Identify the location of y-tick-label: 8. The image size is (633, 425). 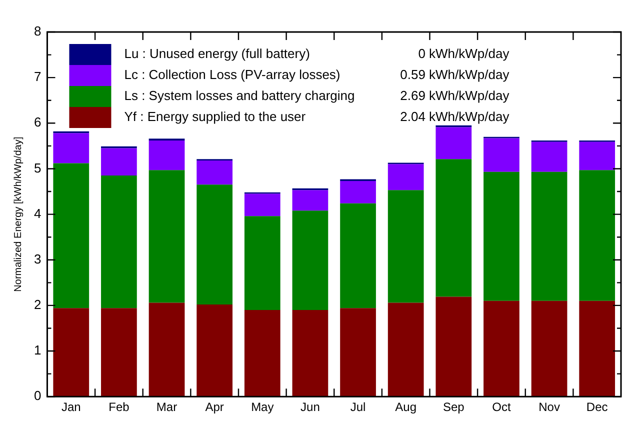
(38, 31).